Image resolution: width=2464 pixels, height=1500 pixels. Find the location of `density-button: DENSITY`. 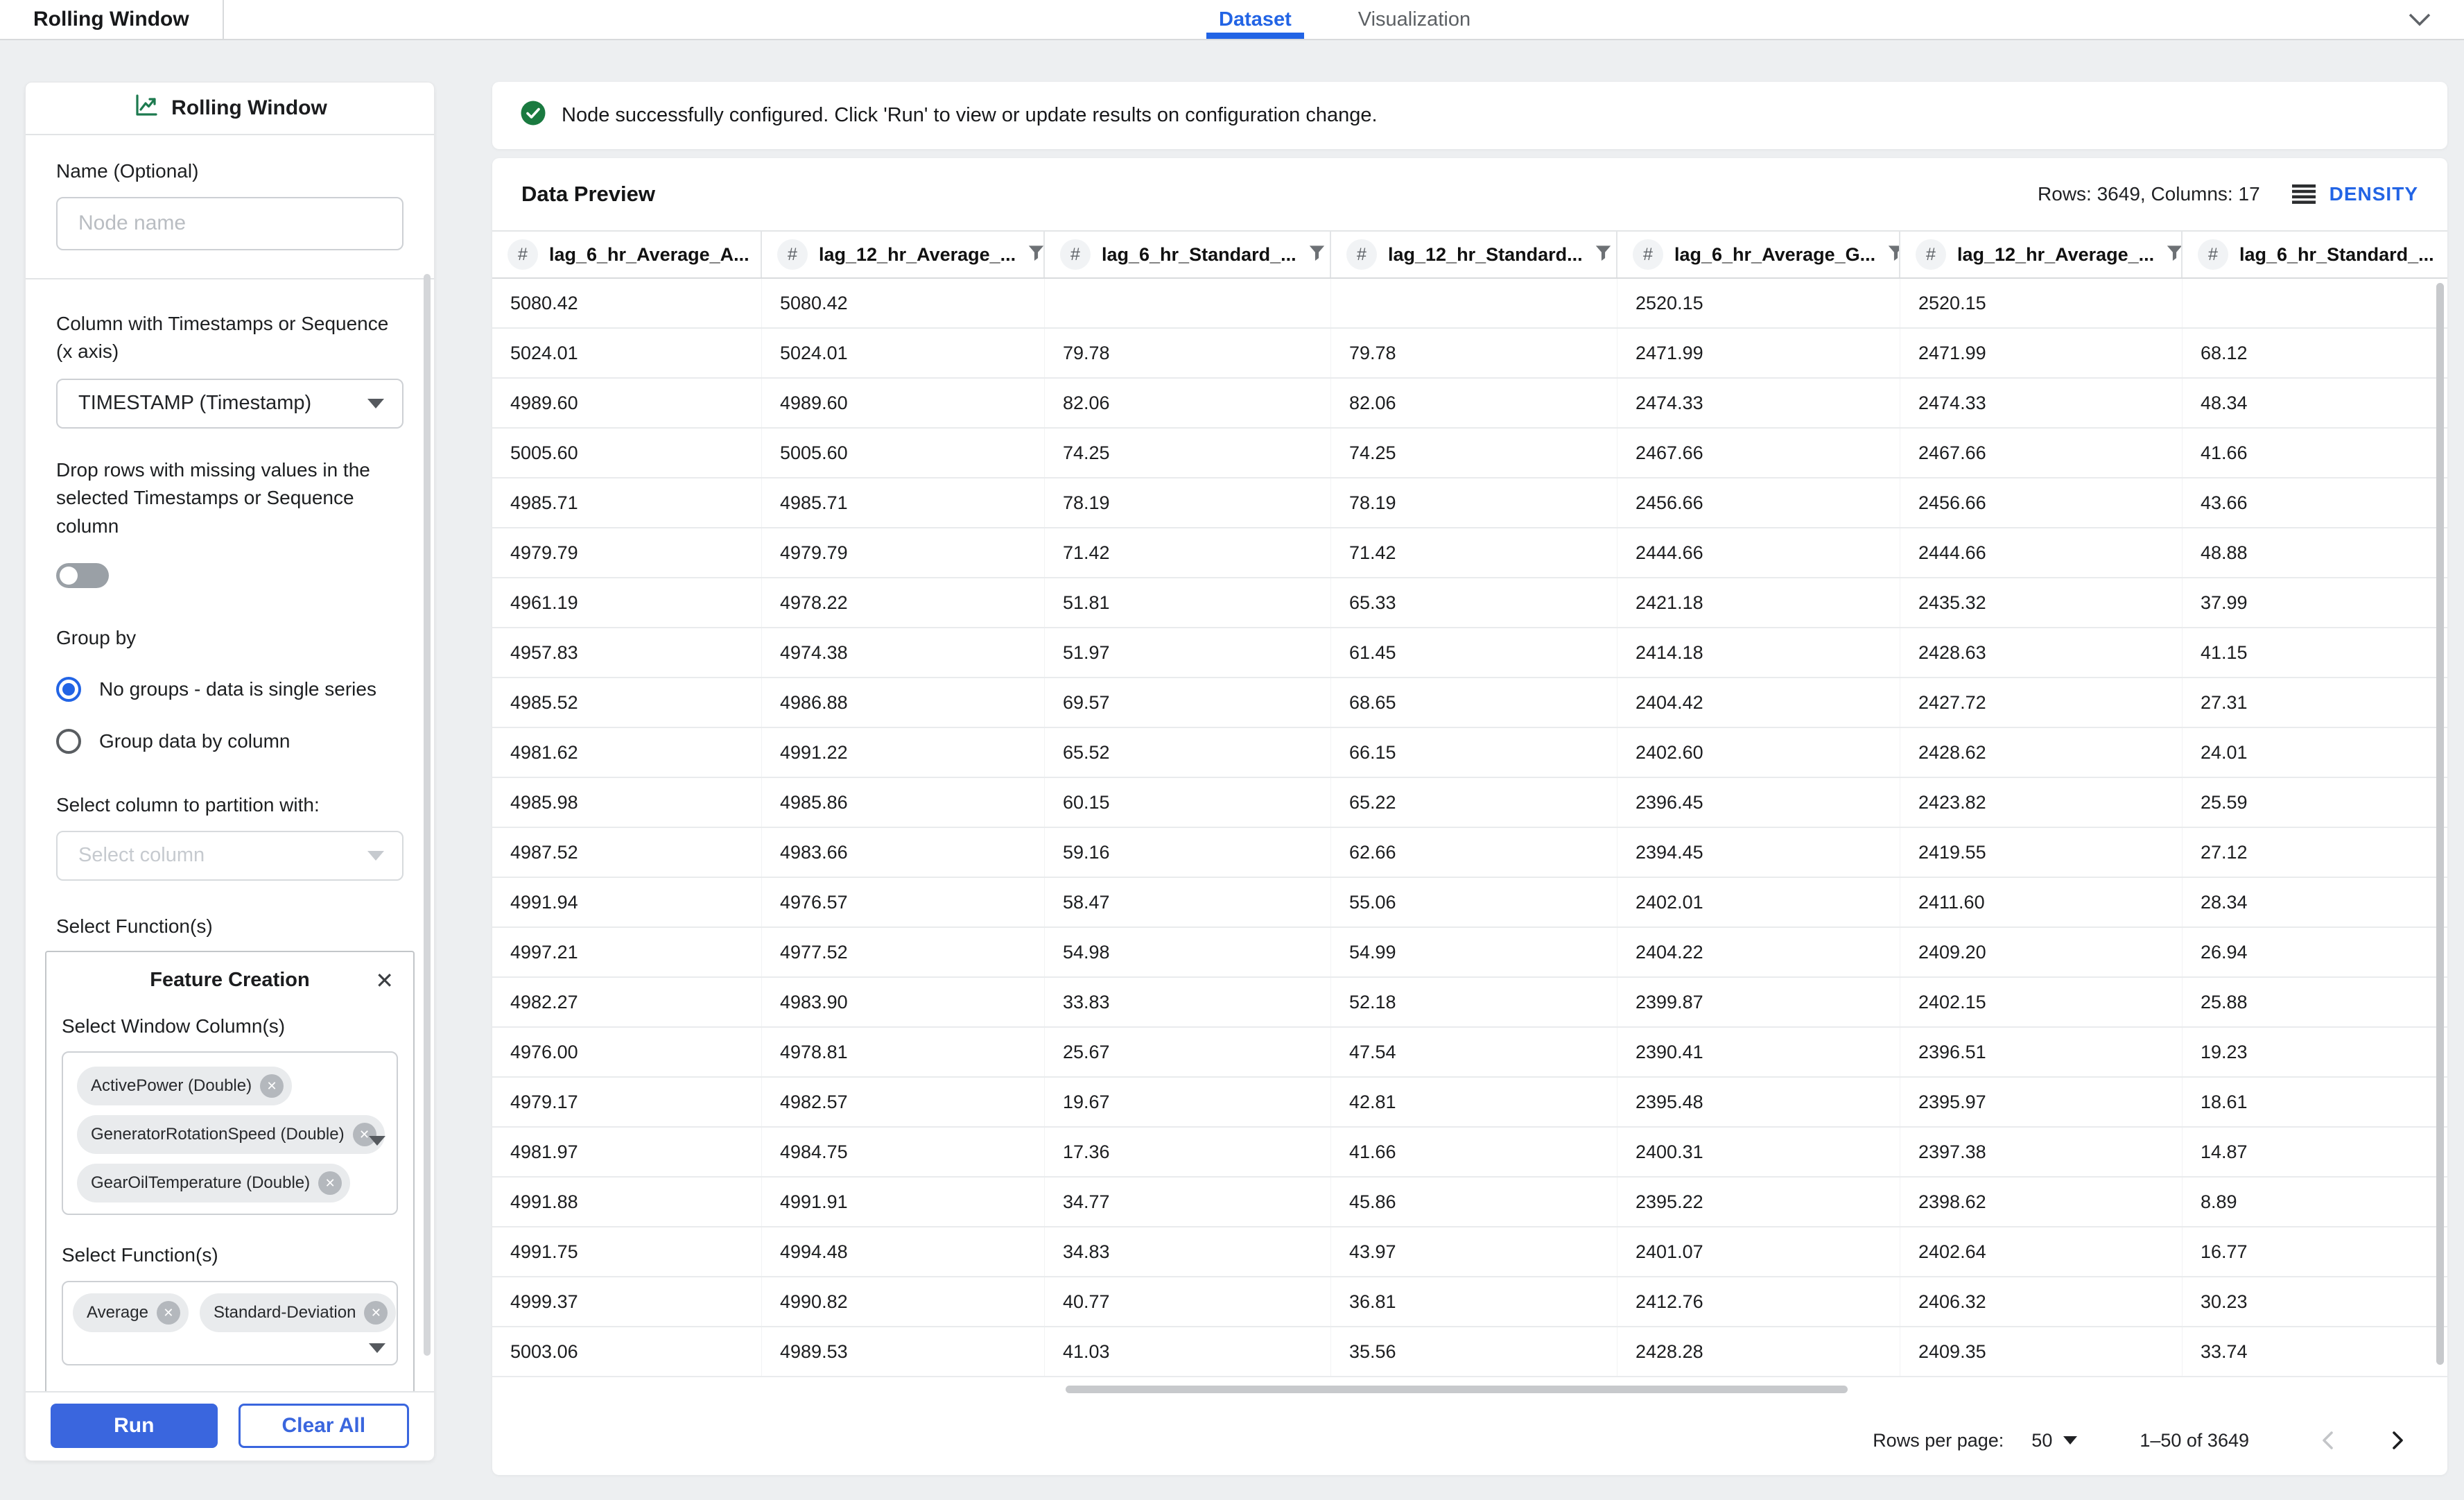

density-button: DENSITY is located at coordinates (2374, 194).